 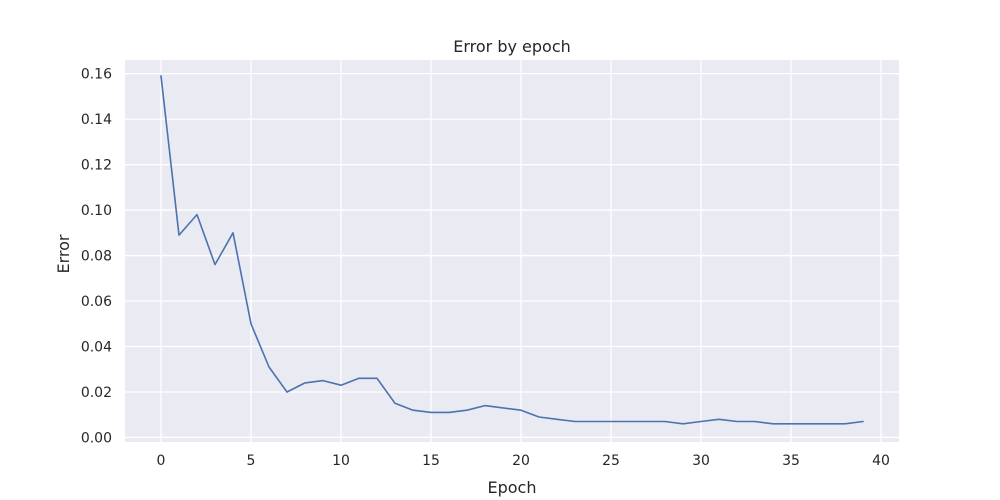 I want to click on y-axis-ticks: 0.00 0.02 0.04 0.06 0.08 0.10 0.12 0.14 0.16, so click(x=96, y=257).